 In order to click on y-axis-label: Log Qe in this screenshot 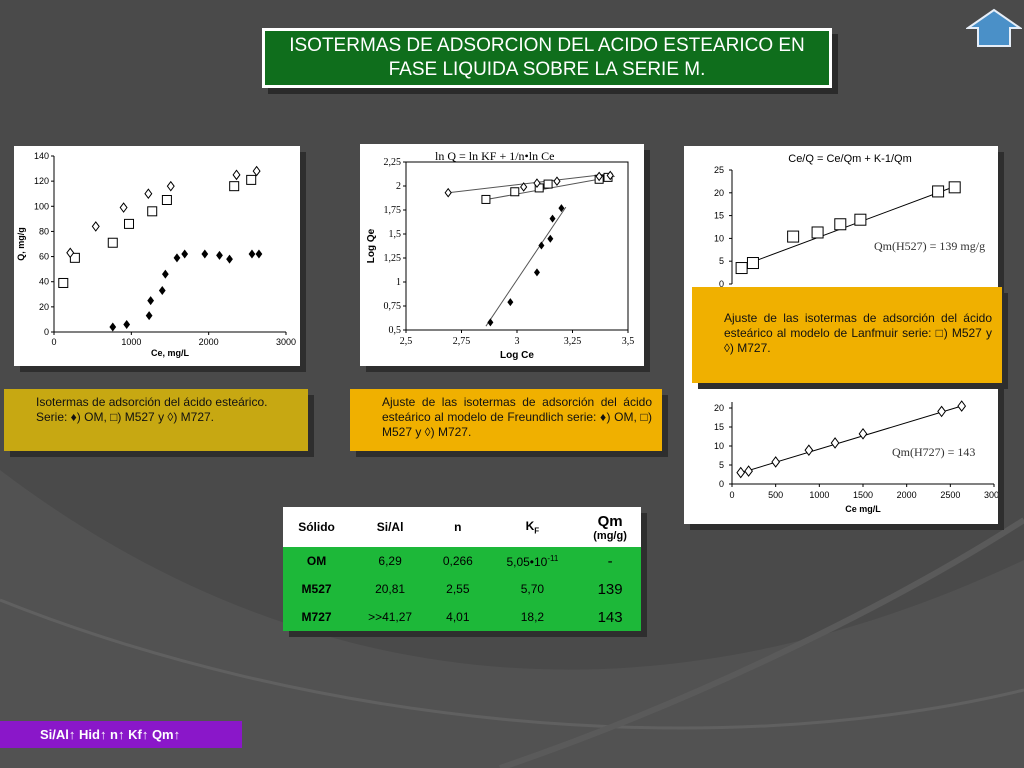, I will do `click(371, 245)`.